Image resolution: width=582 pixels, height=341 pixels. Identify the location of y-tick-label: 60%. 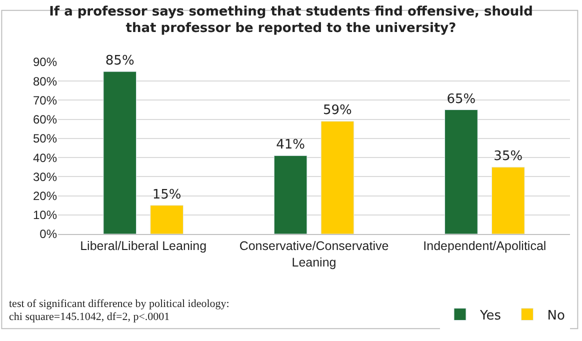
(45, 119).